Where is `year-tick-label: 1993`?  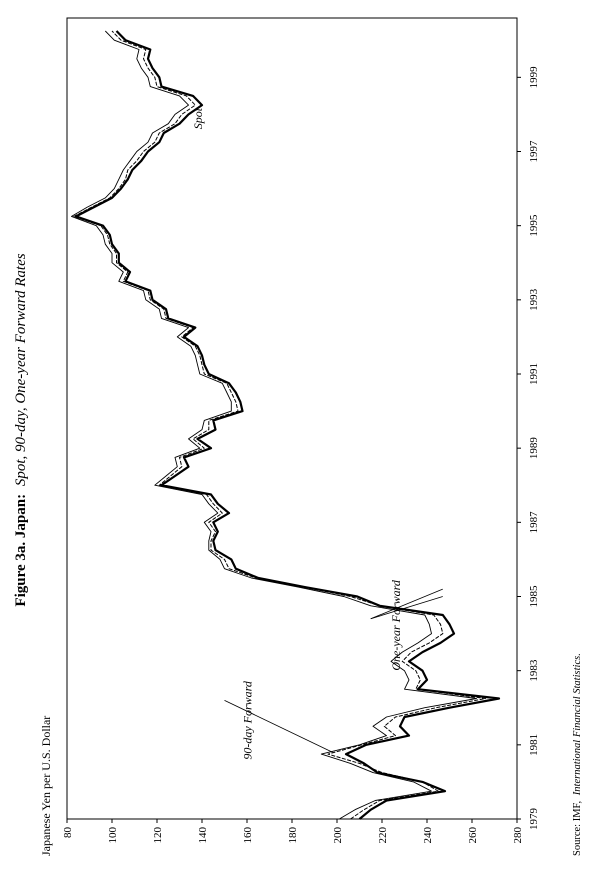 year-tick-label: 1993 is located at coordinates (534, 299).